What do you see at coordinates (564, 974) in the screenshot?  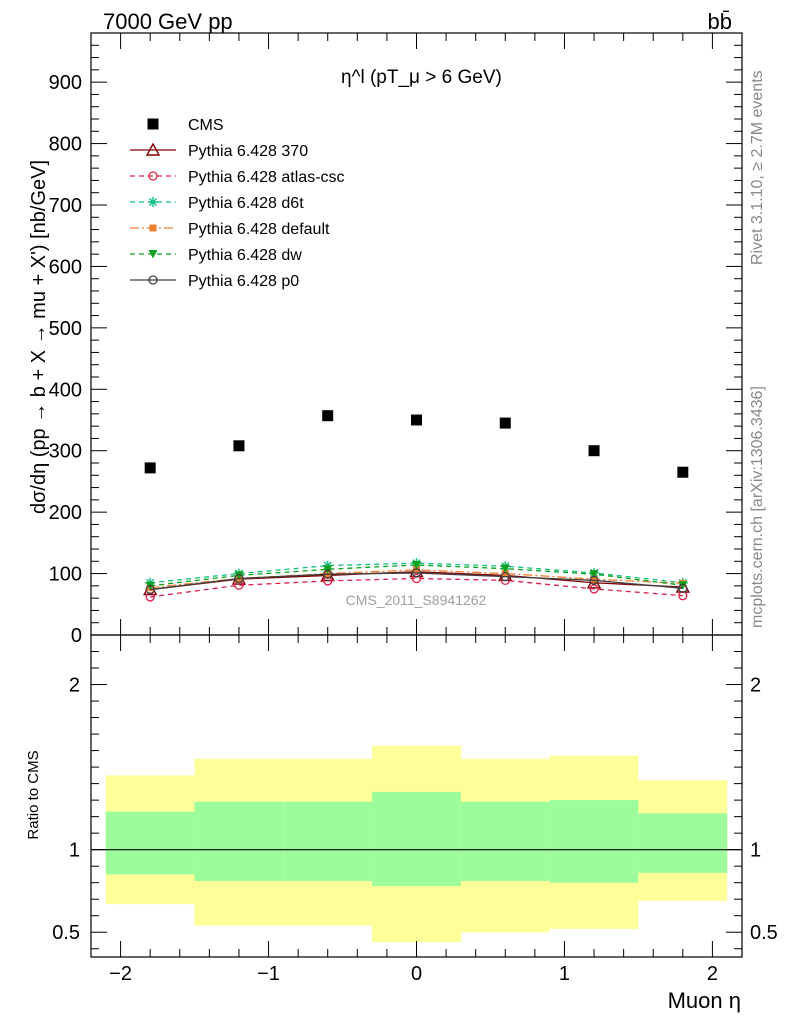 I see `x-tick-label: 1` at bounding box center [564, 974].